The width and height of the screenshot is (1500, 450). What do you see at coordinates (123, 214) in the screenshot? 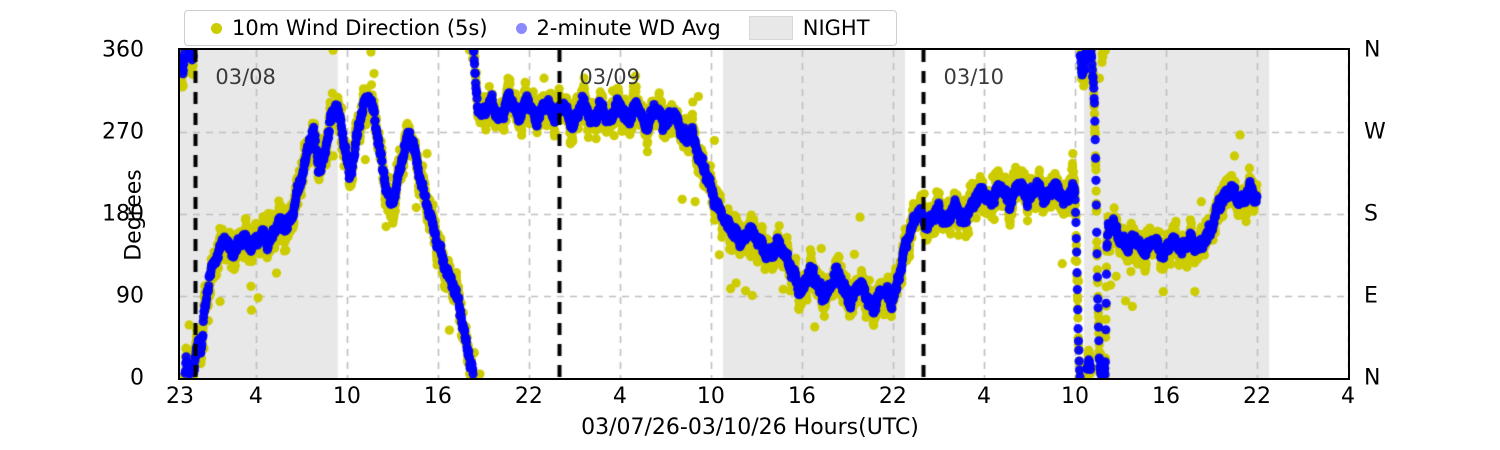
I see `y-tick-label: 180` at bounding box center [123, 214].